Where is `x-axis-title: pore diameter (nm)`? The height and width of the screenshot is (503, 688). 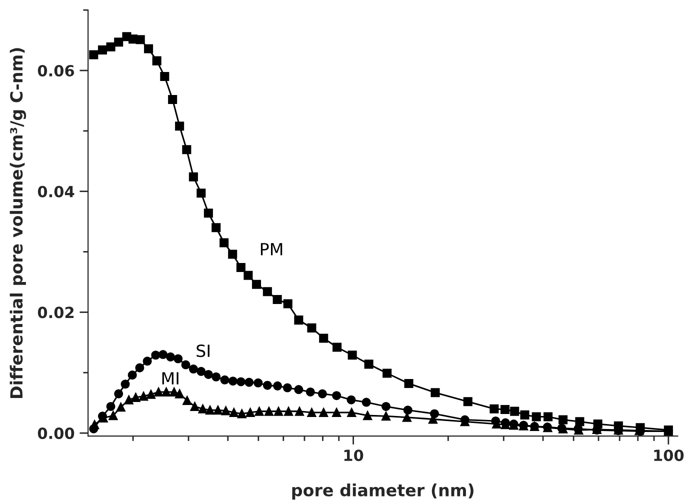 x-axis-title: pore diameter (nm) is located at coordinates (383, 492).